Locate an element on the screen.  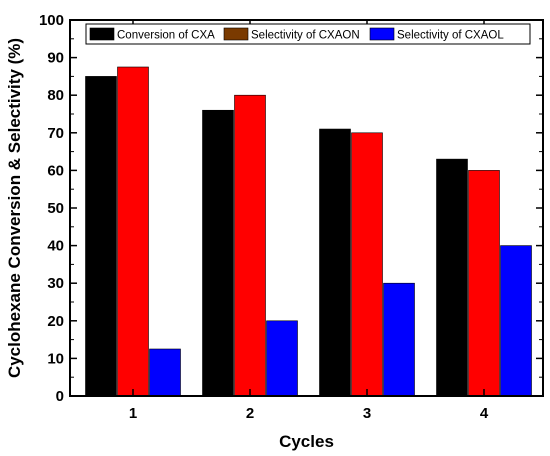
y-tick-label: 40 is located at coordinates (55, 246).